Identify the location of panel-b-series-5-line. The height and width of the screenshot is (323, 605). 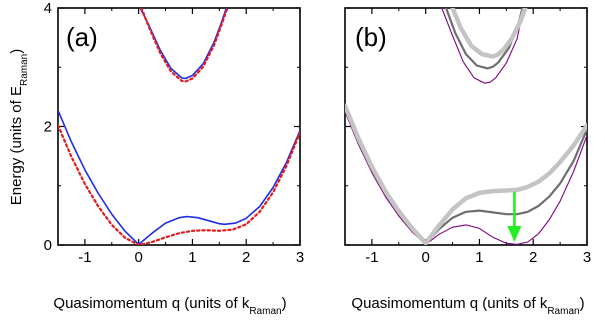
(489, 33).